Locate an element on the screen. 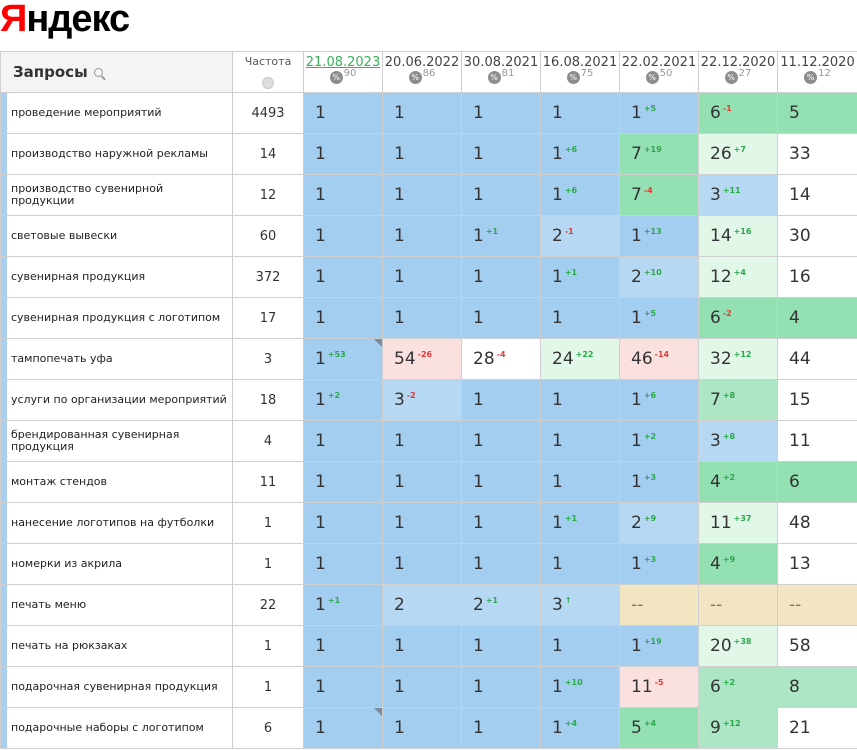 The image size is (857, 750). query-cell: световые вывески is located at coordinates (116, 236).